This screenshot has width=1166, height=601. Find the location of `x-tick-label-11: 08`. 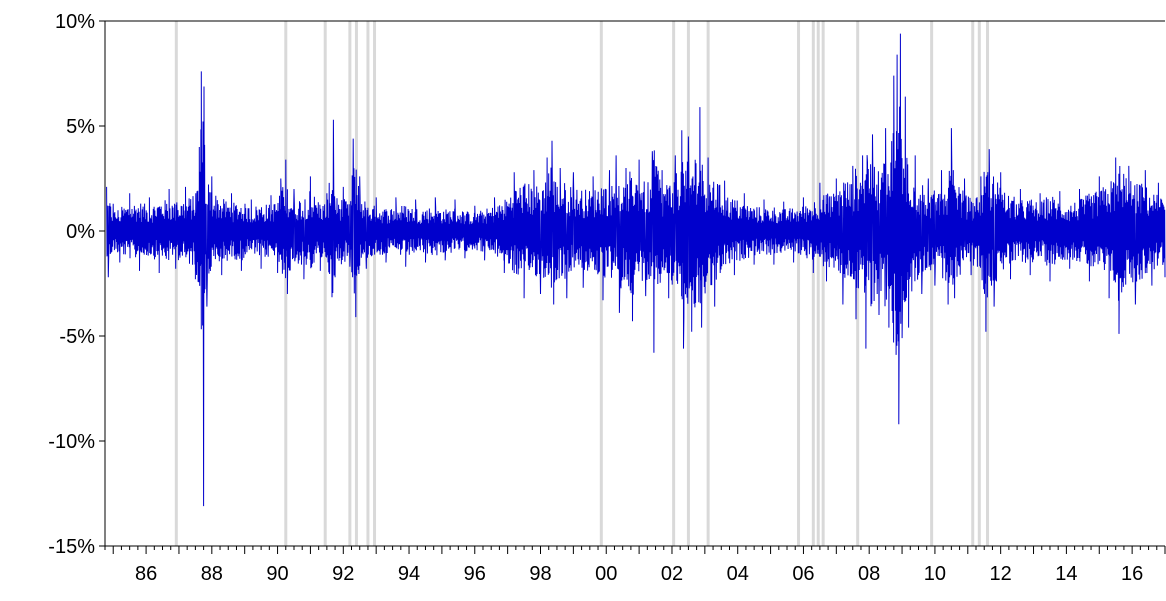

x-tick-label-11: 08 is located at coordinates (869, 574).